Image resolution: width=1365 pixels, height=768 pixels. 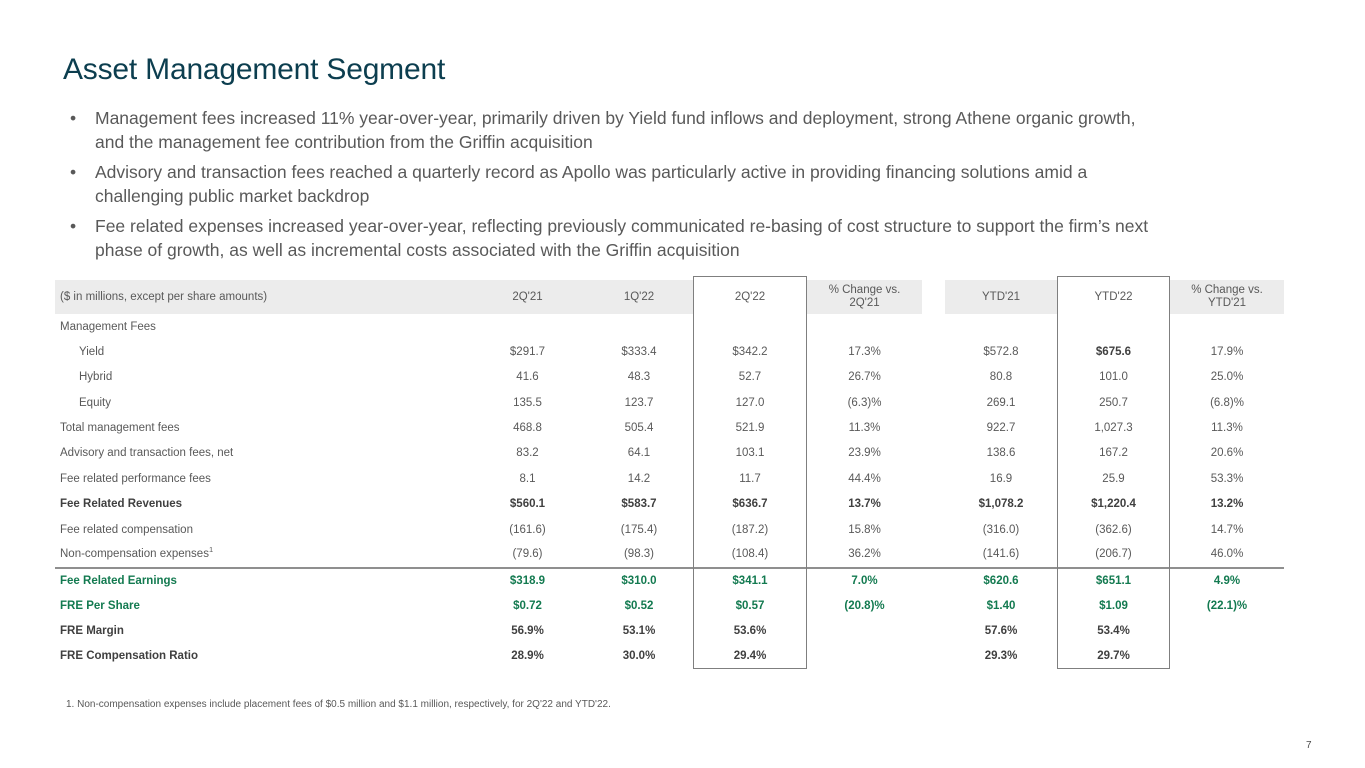 What do you see at coordinates (639, 352) in the screenshot?
I see `cell-value: $333.4` at bounding box center [639, 352].